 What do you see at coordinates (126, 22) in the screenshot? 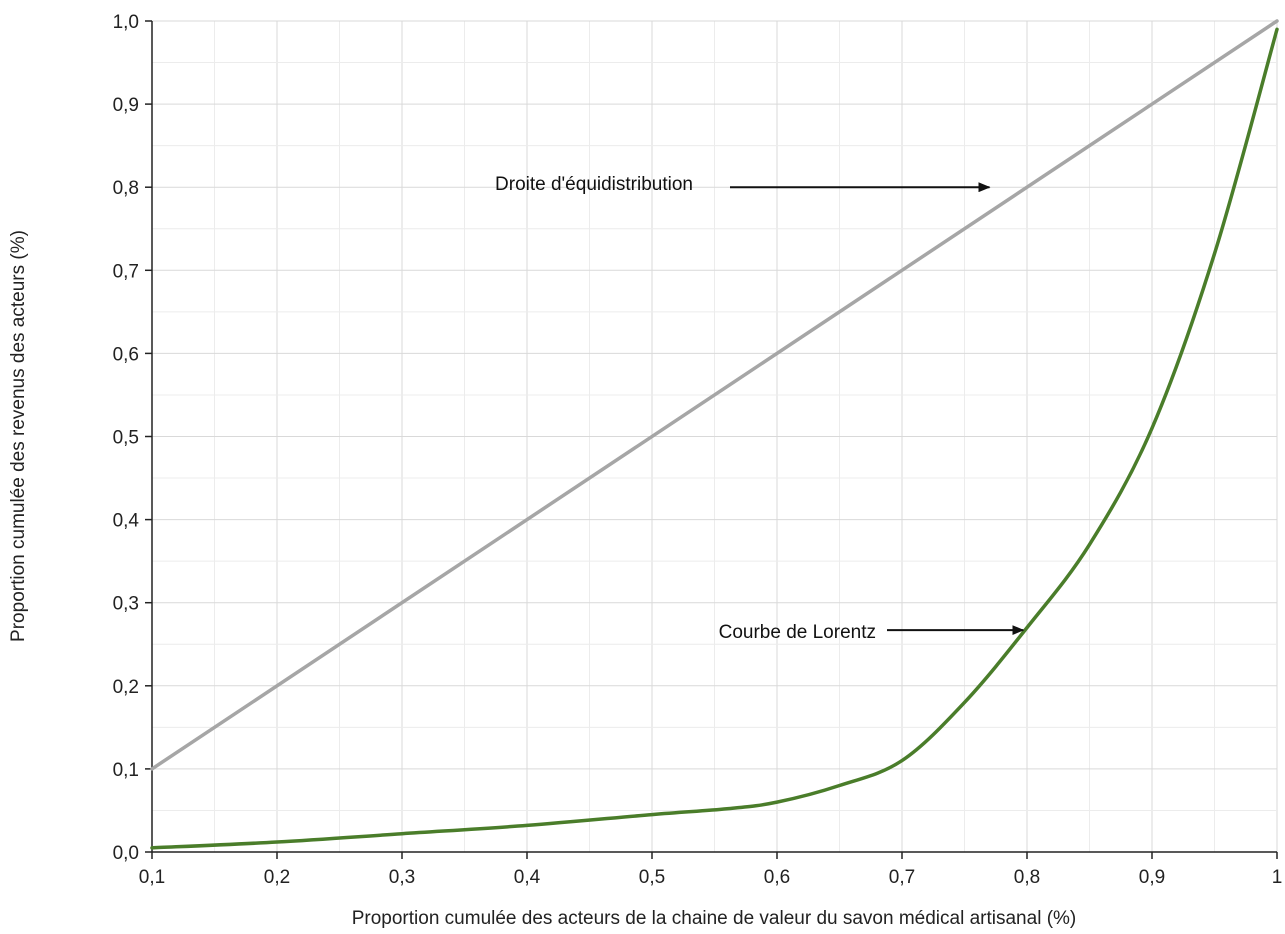
I see `y-tick-label: 1,0` at bounding box center [126, 22].